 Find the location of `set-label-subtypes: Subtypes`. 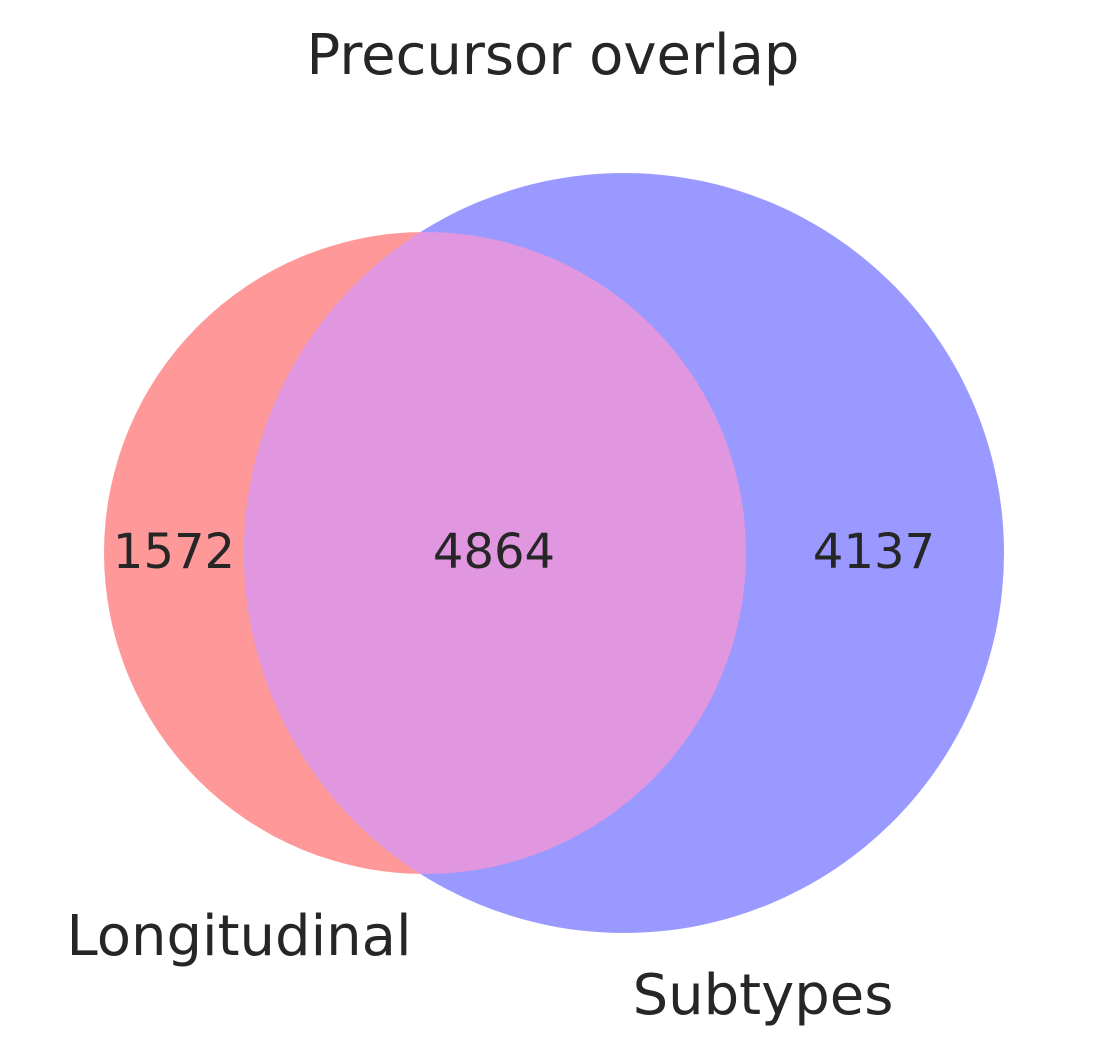

set-label-subtypes: Subtypes is located at coordinates (763, 995).